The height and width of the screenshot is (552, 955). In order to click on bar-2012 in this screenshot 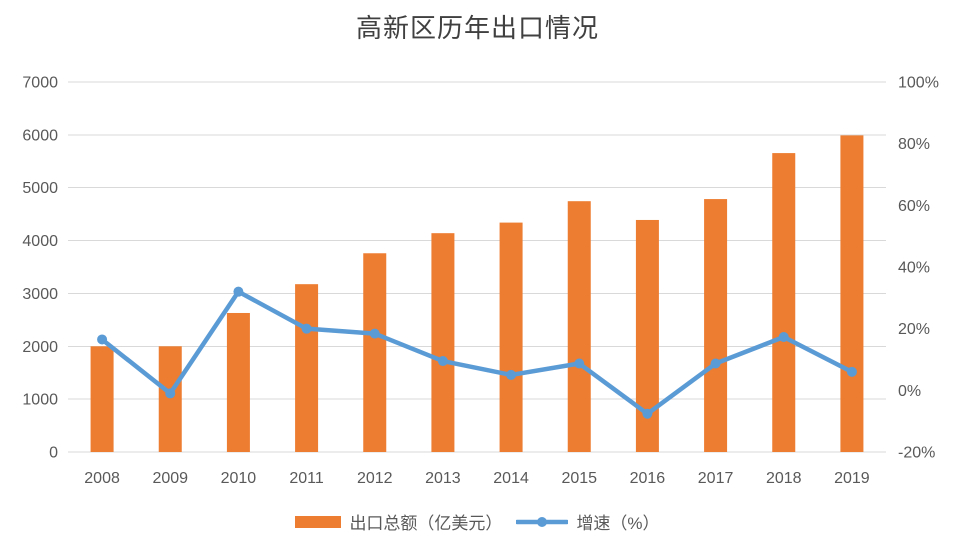, I will do `click(375, 352)`.